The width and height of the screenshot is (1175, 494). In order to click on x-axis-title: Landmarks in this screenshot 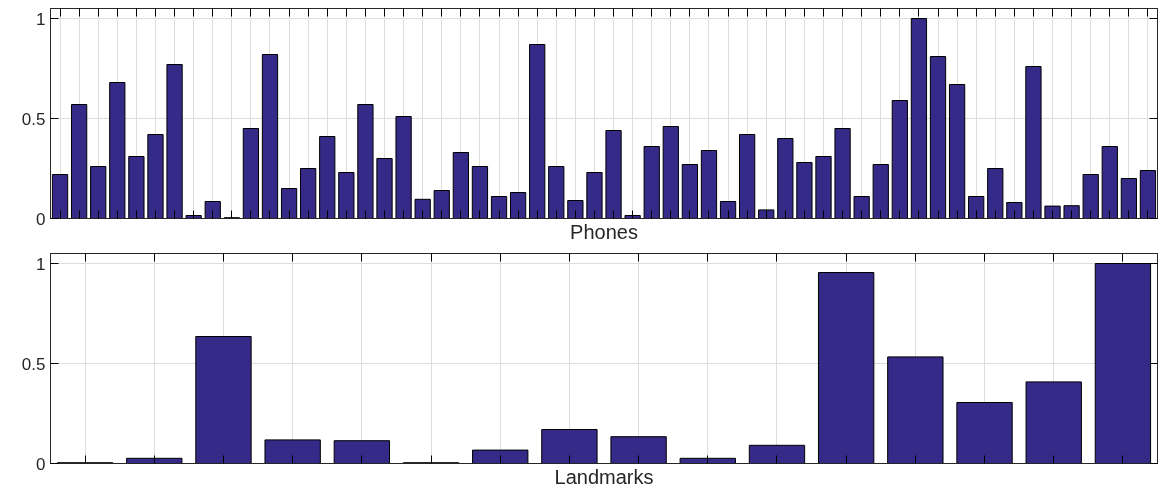, I will do `click(604, 476)`.